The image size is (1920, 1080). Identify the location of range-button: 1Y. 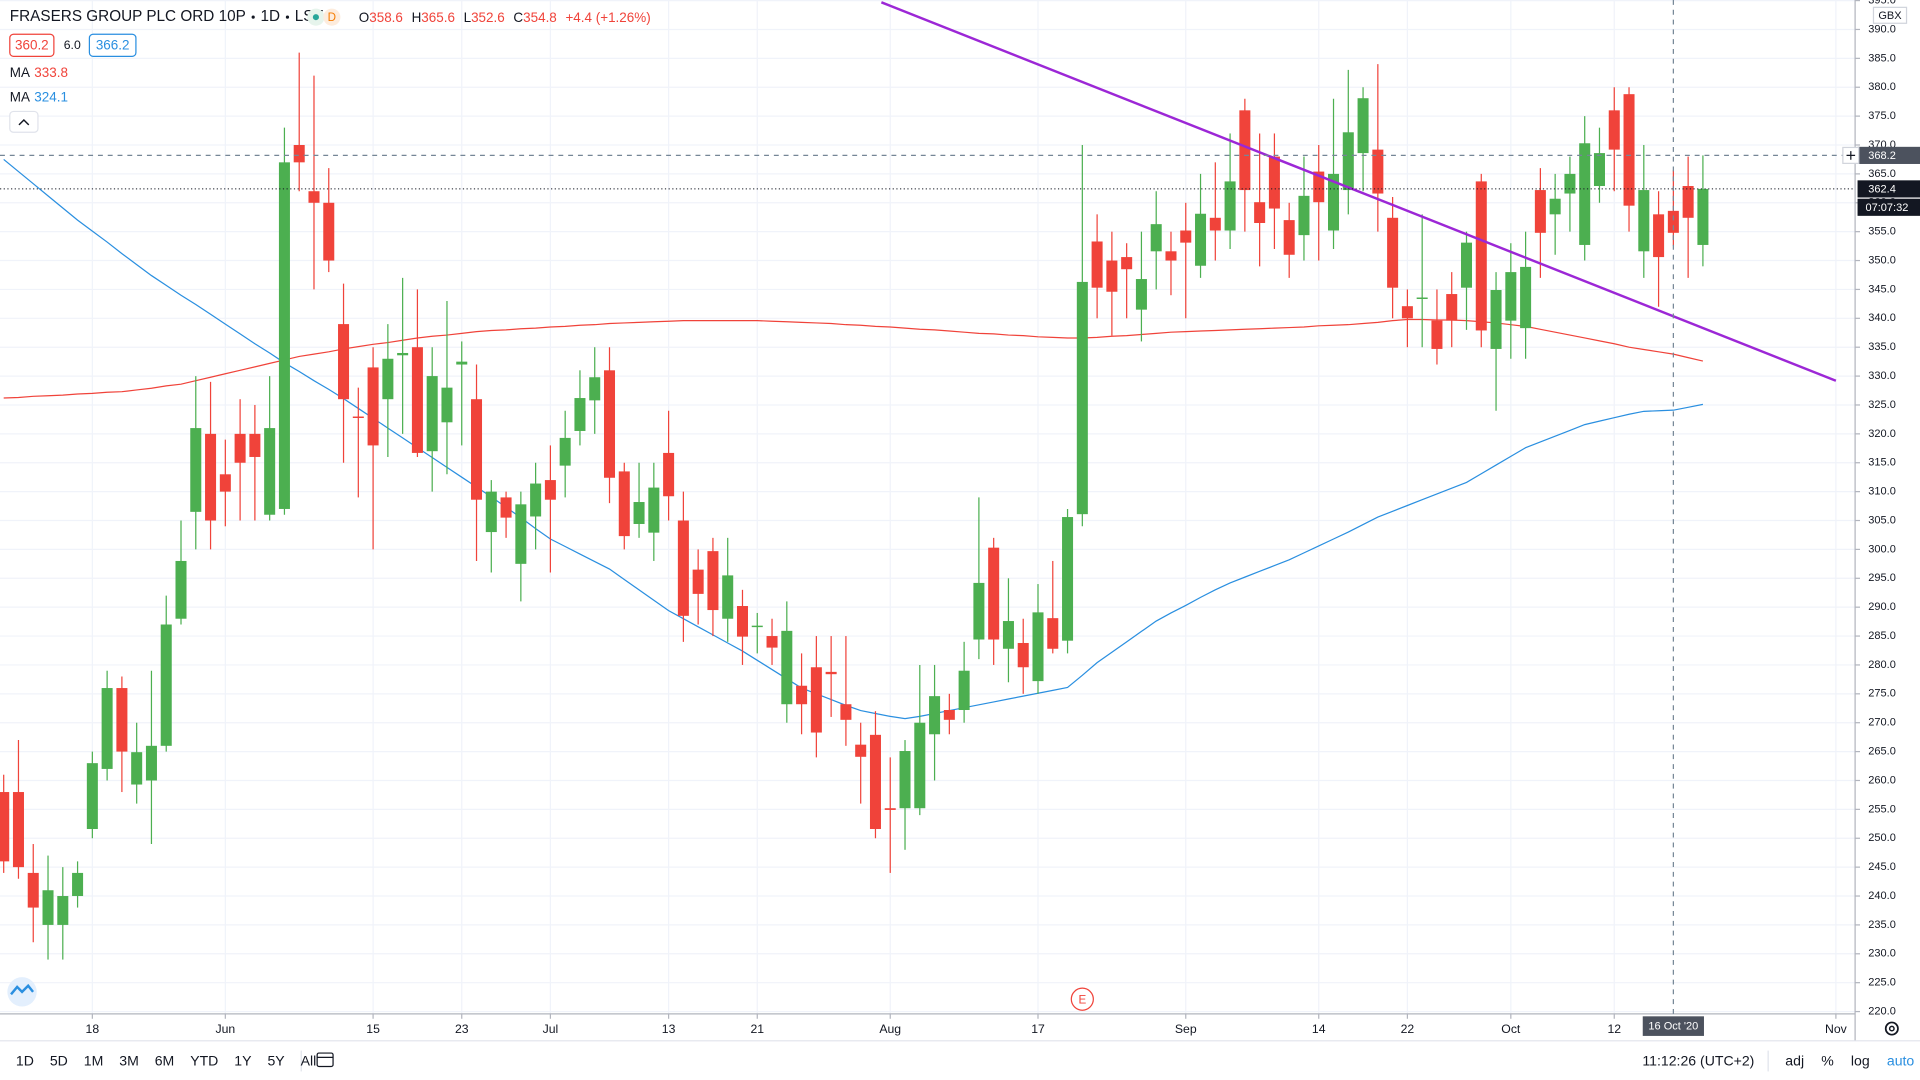
(243, 1060).